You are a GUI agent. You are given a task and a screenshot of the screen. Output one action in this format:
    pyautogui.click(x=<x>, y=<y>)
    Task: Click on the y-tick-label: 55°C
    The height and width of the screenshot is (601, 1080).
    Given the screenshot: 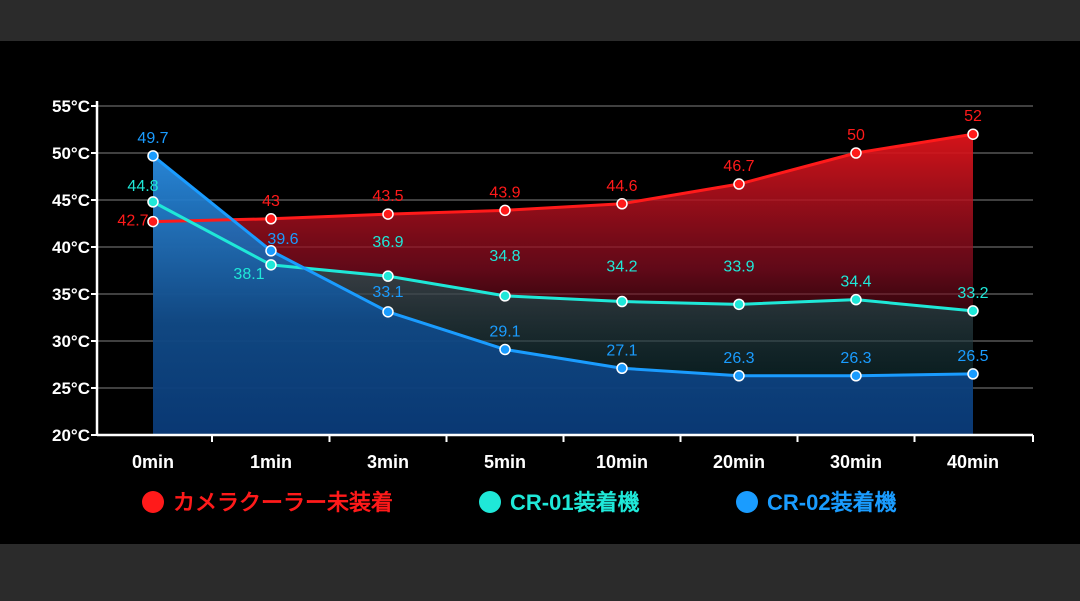 What is the action you would take?
    pyautogui.click(x=71, y=106)
    